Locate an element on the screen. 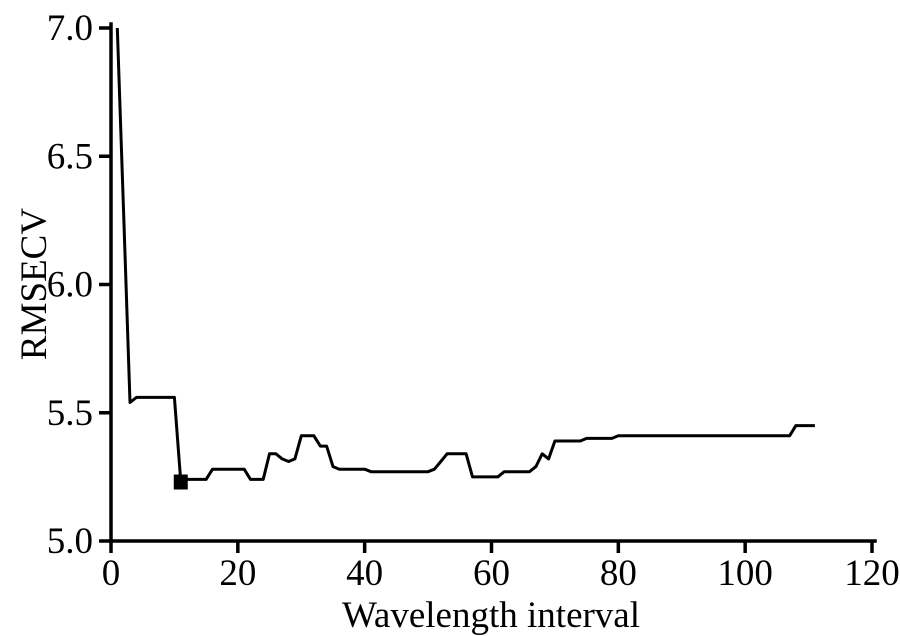  y-axis-title: RMSECV is located at coordinates (34, 284).